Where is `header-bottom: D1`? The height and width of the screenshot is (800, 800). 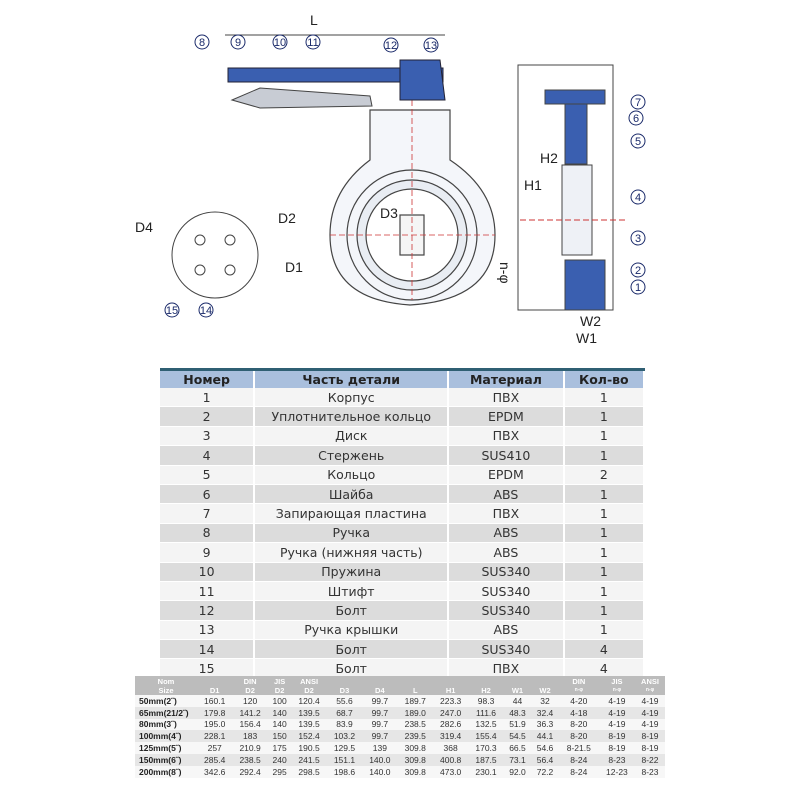 header-bottom: D1 is located at coordinates (214, 690).